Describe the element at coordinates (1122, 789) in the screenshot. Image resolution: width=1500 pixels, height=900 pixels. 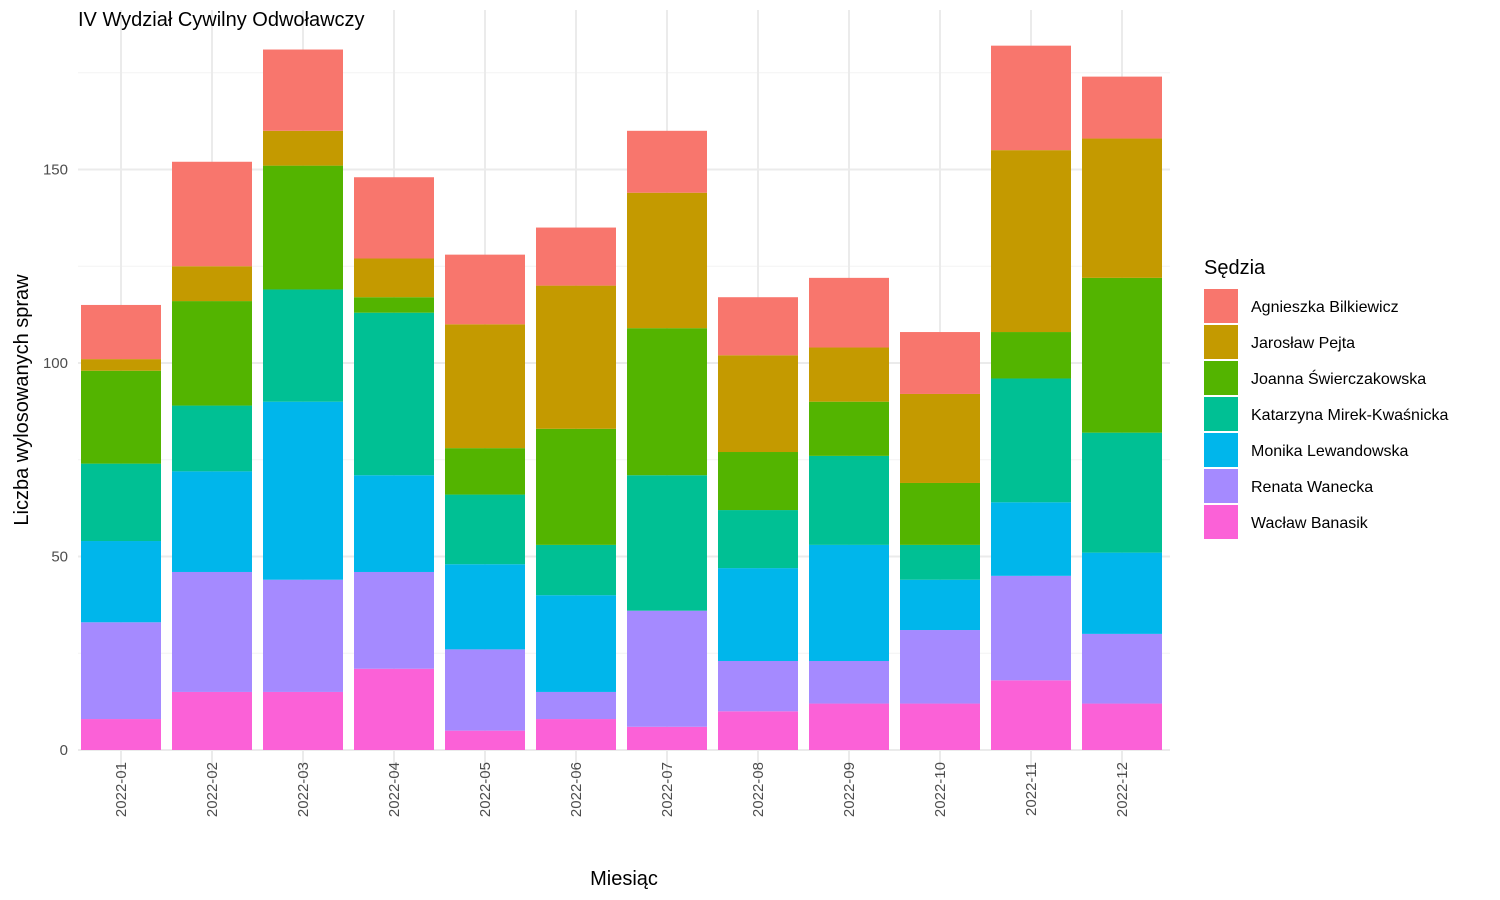
I see `x-tick-label: 2022-12` at that location.